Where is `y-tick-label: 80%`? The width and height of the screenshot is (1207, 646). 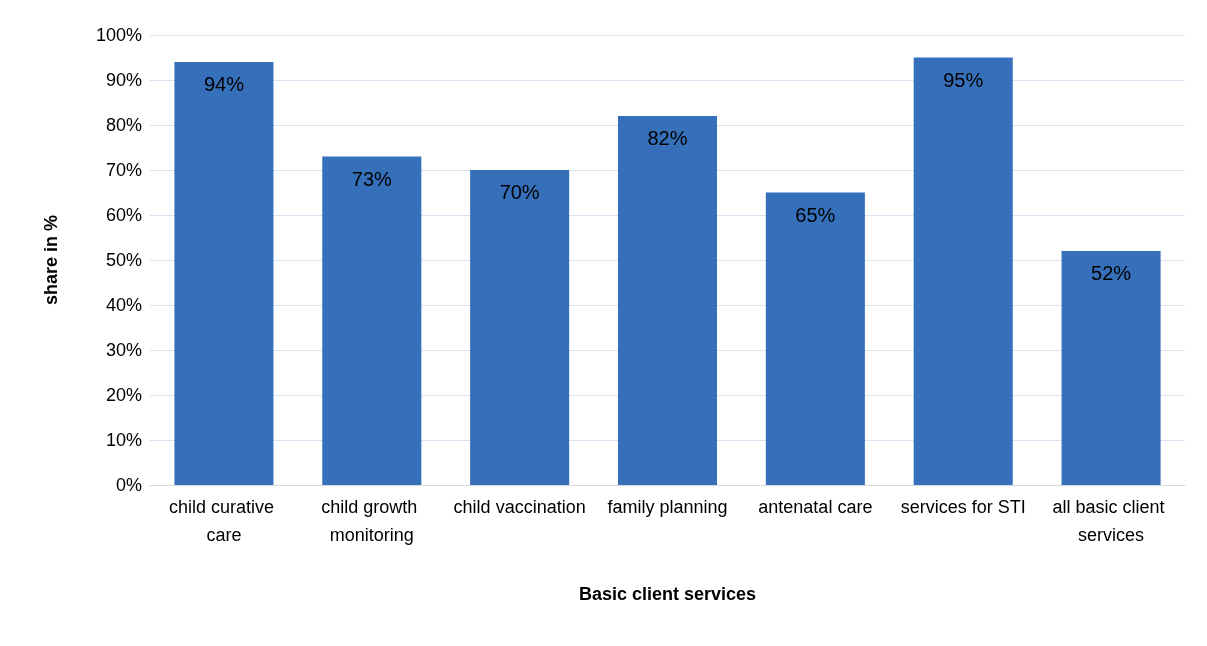 y-tick-label: 80% is located at coordinates (123, 125).